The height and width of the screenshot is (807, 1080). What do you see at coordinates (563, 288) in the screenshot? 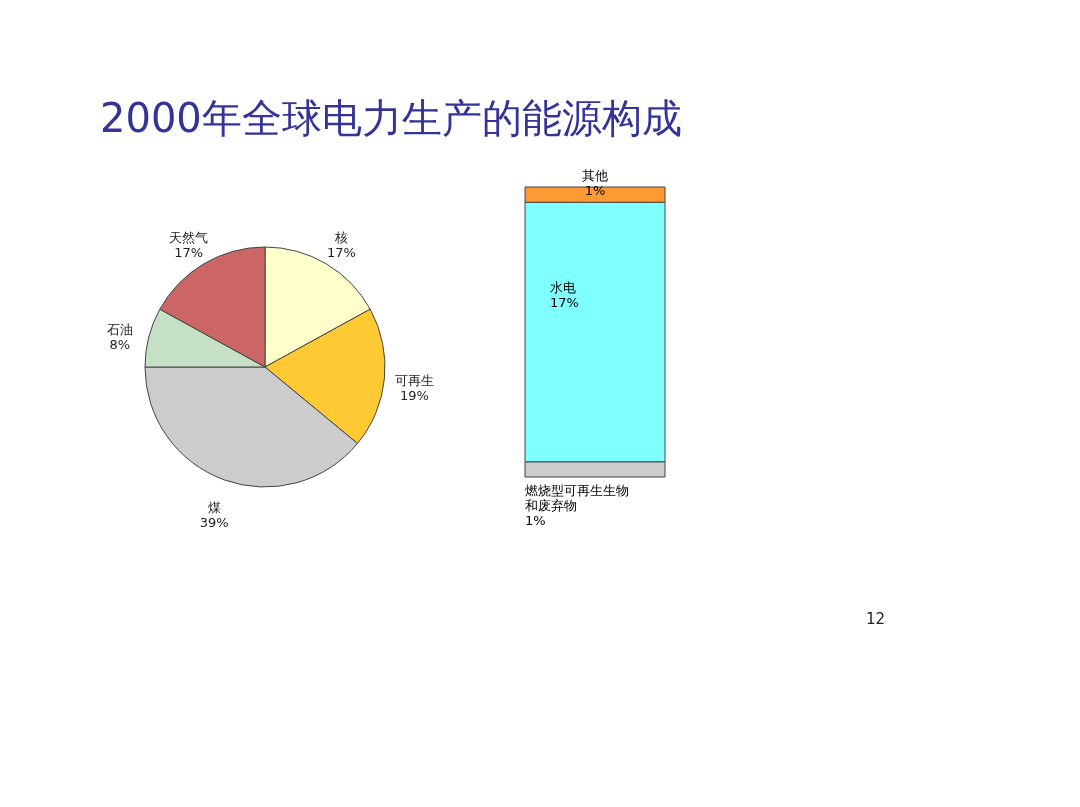
I see `series-label: 水电` at bounding box center [563, 288].